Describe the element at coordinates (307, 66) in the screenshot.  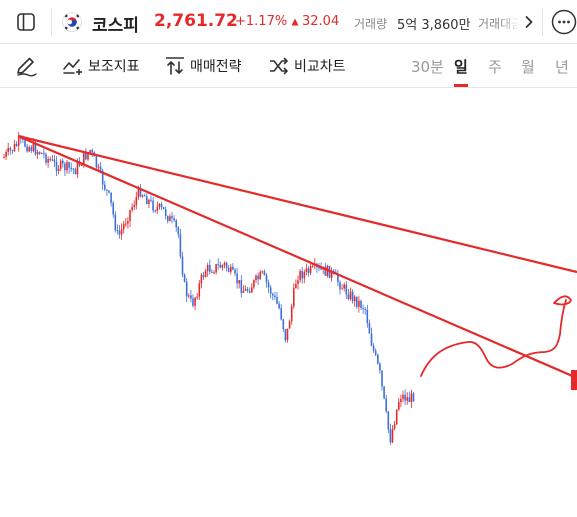
I see `compare-chart-button: 비교차트` at that location.